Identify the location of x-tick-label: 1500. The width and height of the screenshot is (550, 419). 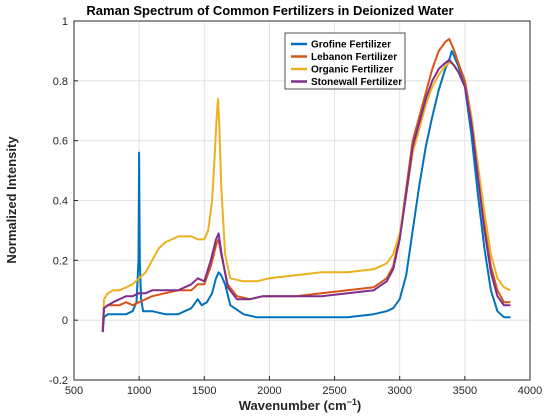
(204, 391).